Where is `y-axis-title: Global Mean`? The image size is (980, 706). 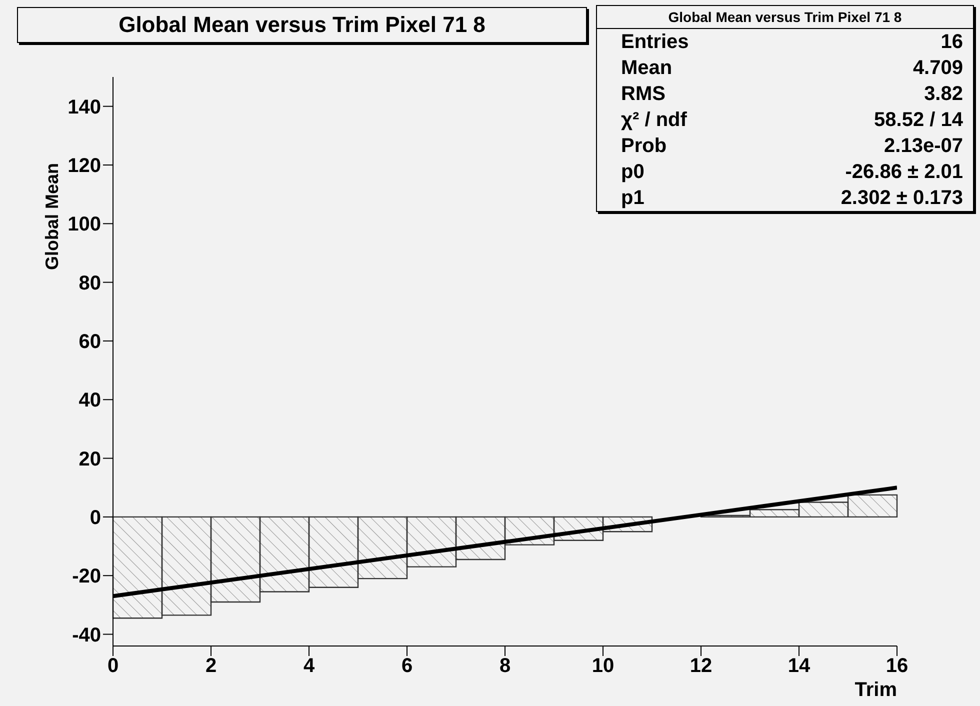
y-axis-title: Global Mean is located at coordinates (52, 216).